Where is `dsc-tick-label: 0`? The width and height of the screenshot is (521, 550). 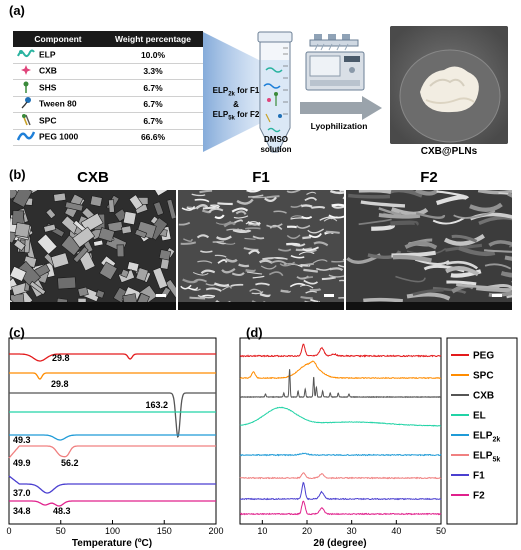 dsc-tick-label: 0 is located at coordinates (8, 531).